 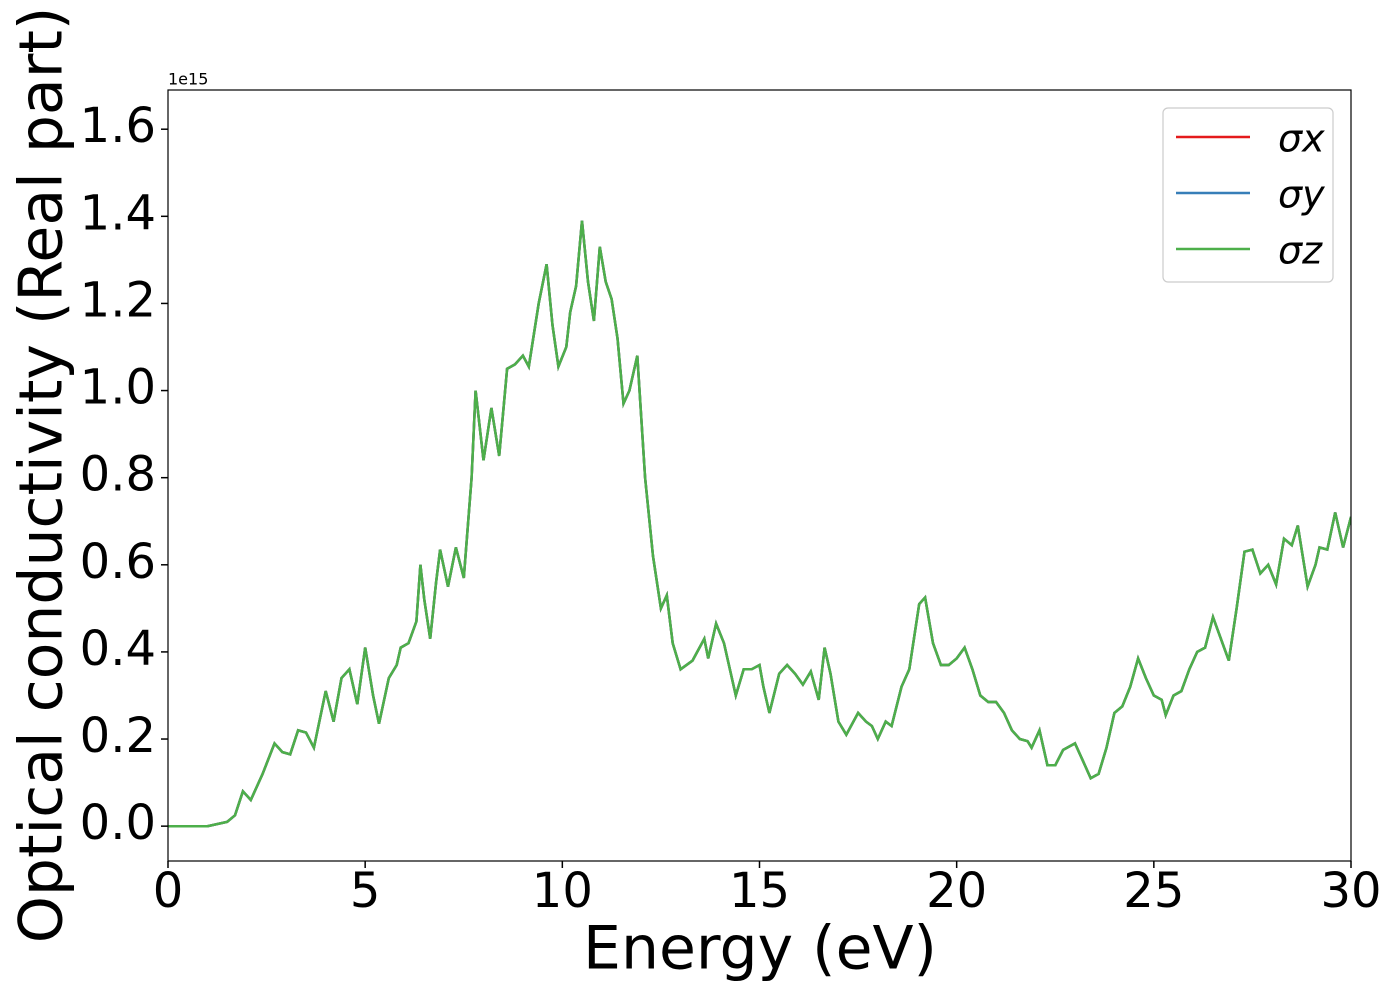 I want to click on y-offset-label: 1e15, so click(x=188, y=79).